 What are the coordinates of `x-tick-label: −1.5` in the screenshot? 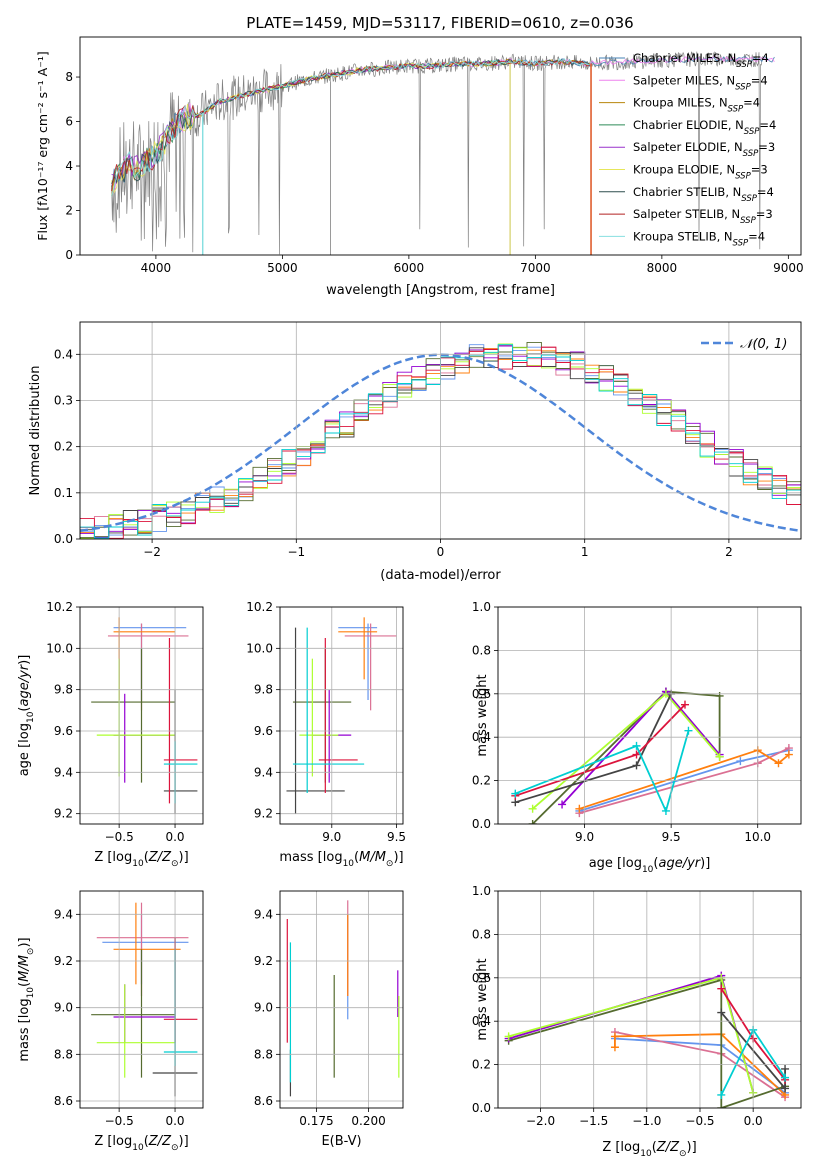 It's located at (593, 1121).